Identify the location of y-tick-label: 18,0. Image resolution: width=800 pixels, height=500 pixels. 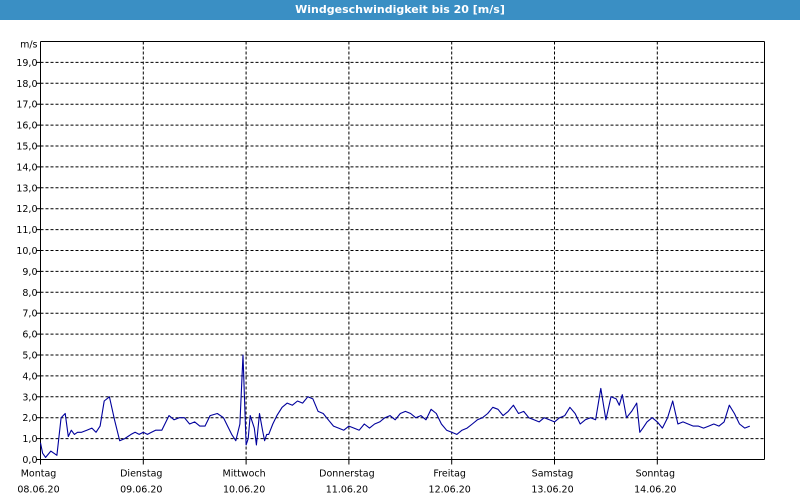
(26, 84).